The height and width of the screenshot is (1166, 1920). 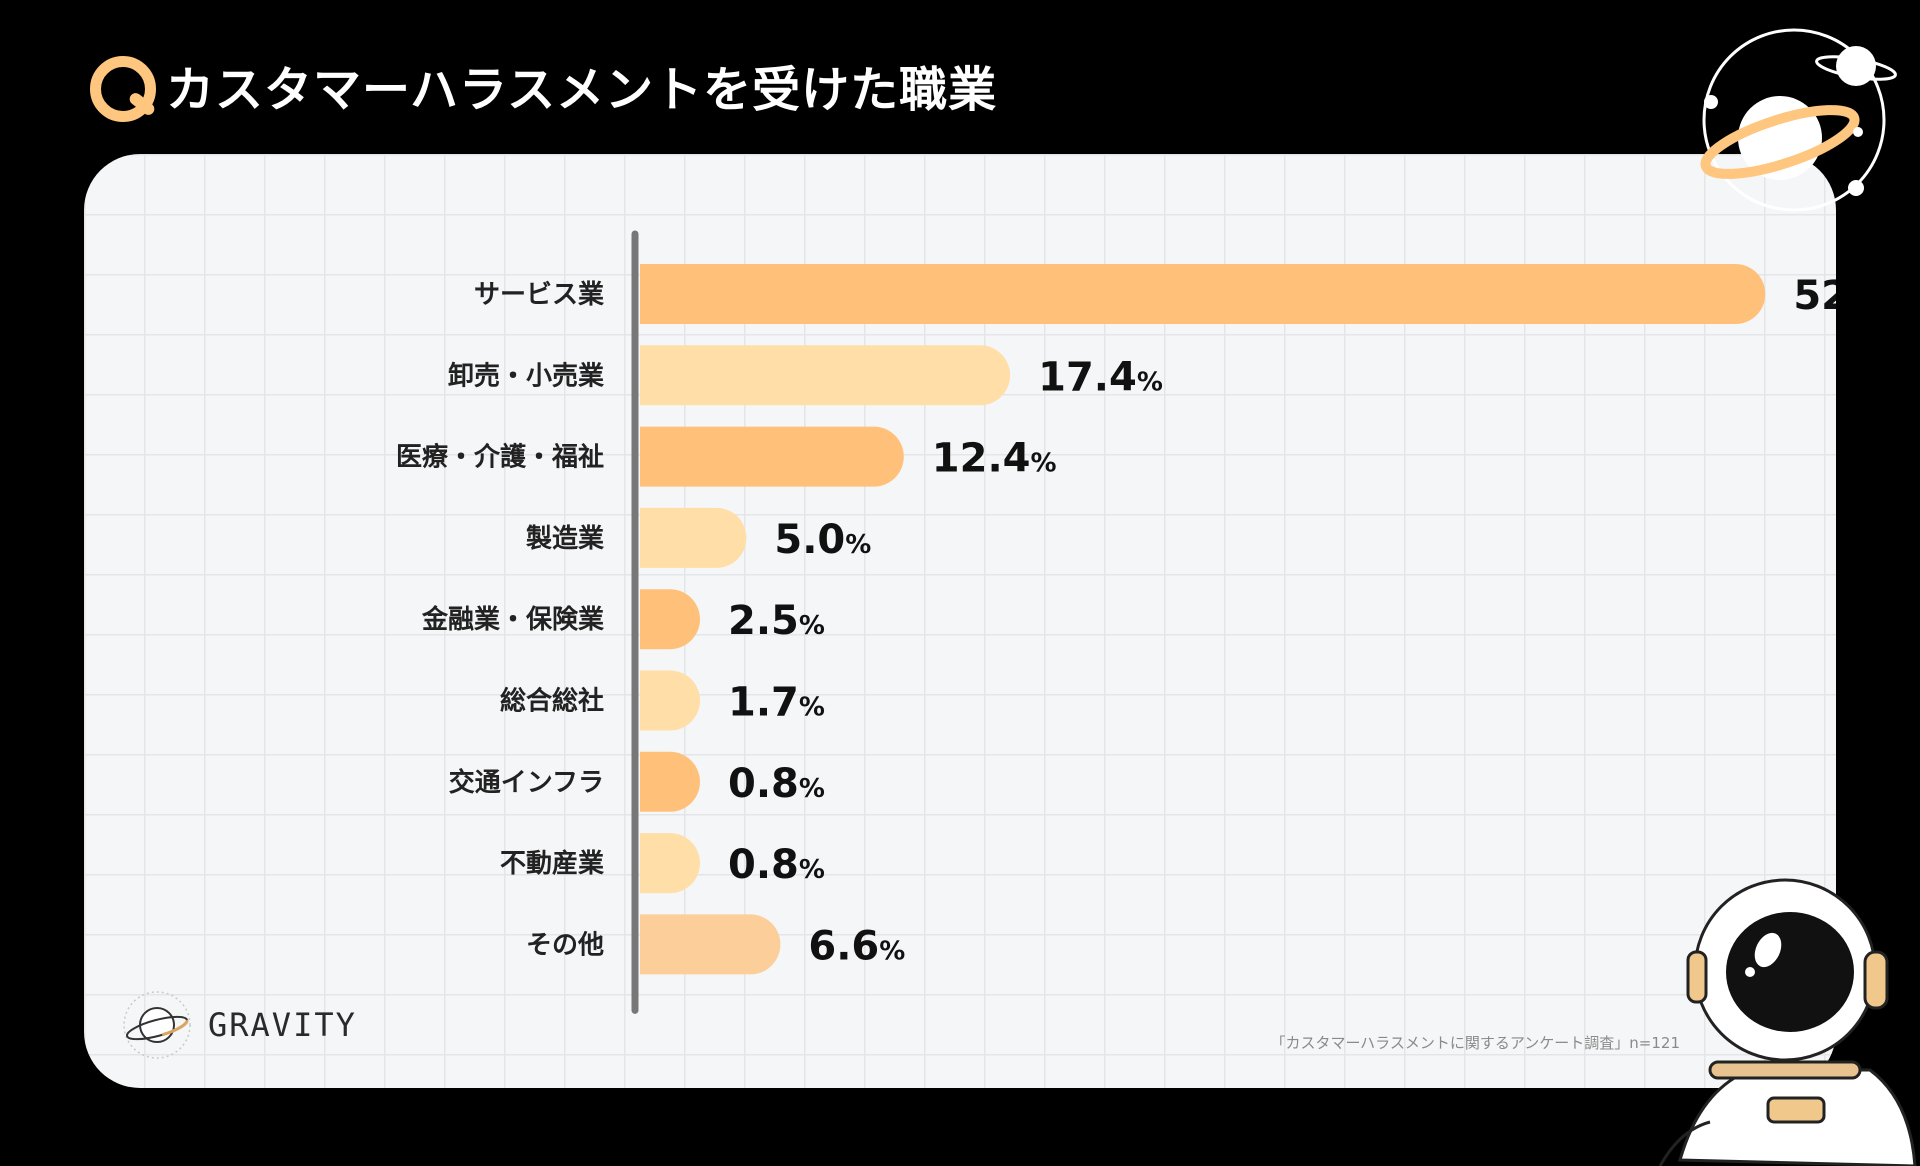 I want to click on value-label: 2.5%, so click(x=776, y=621).